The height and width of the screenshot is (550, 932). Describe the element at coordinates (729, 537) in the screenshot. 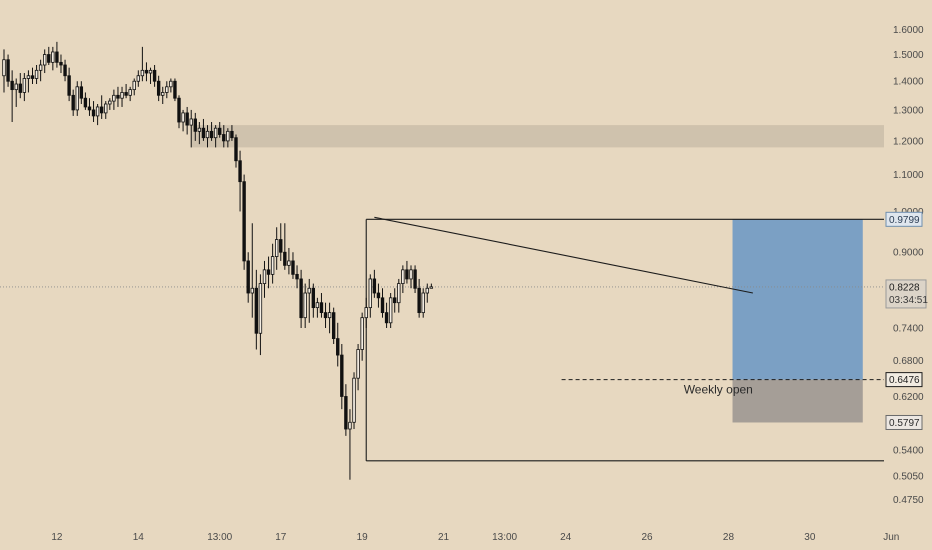

I see `time-tick-label: 28` at that location.